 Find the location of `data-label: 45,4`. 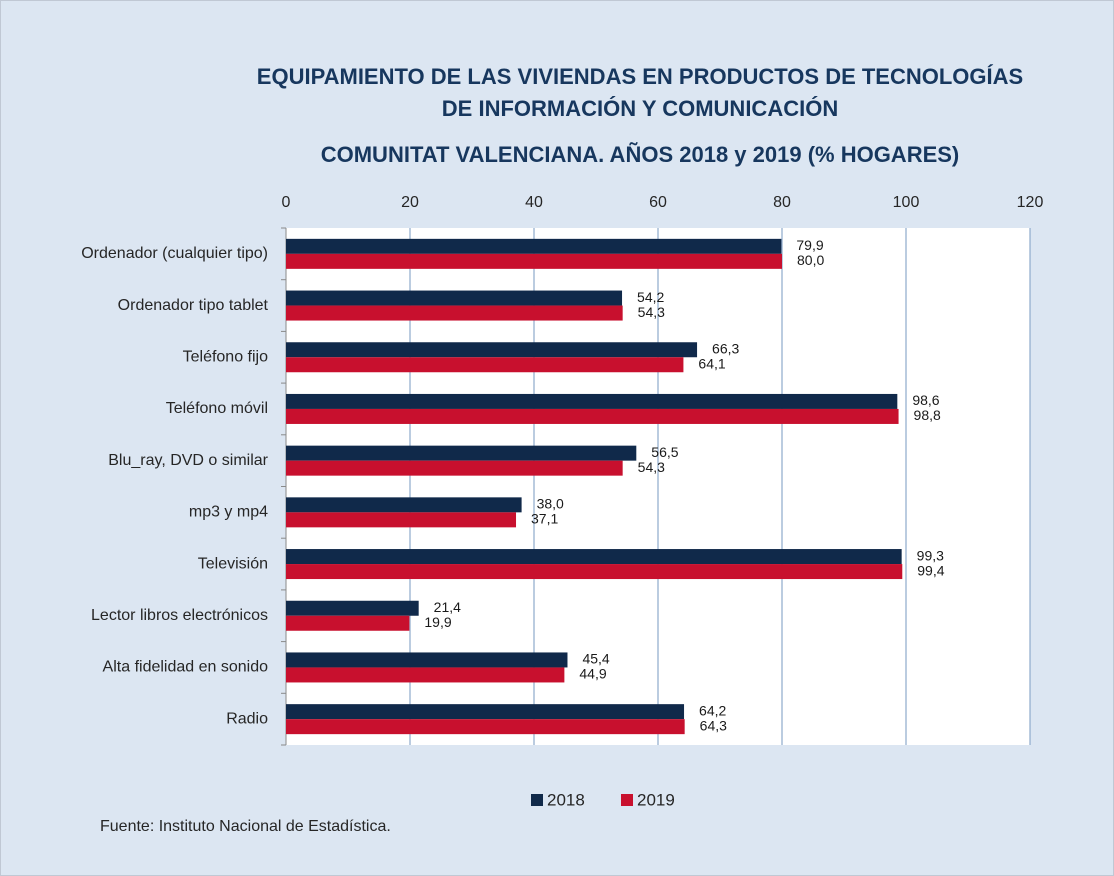

data-label: 45,4 is located at coordinates (595, 659).